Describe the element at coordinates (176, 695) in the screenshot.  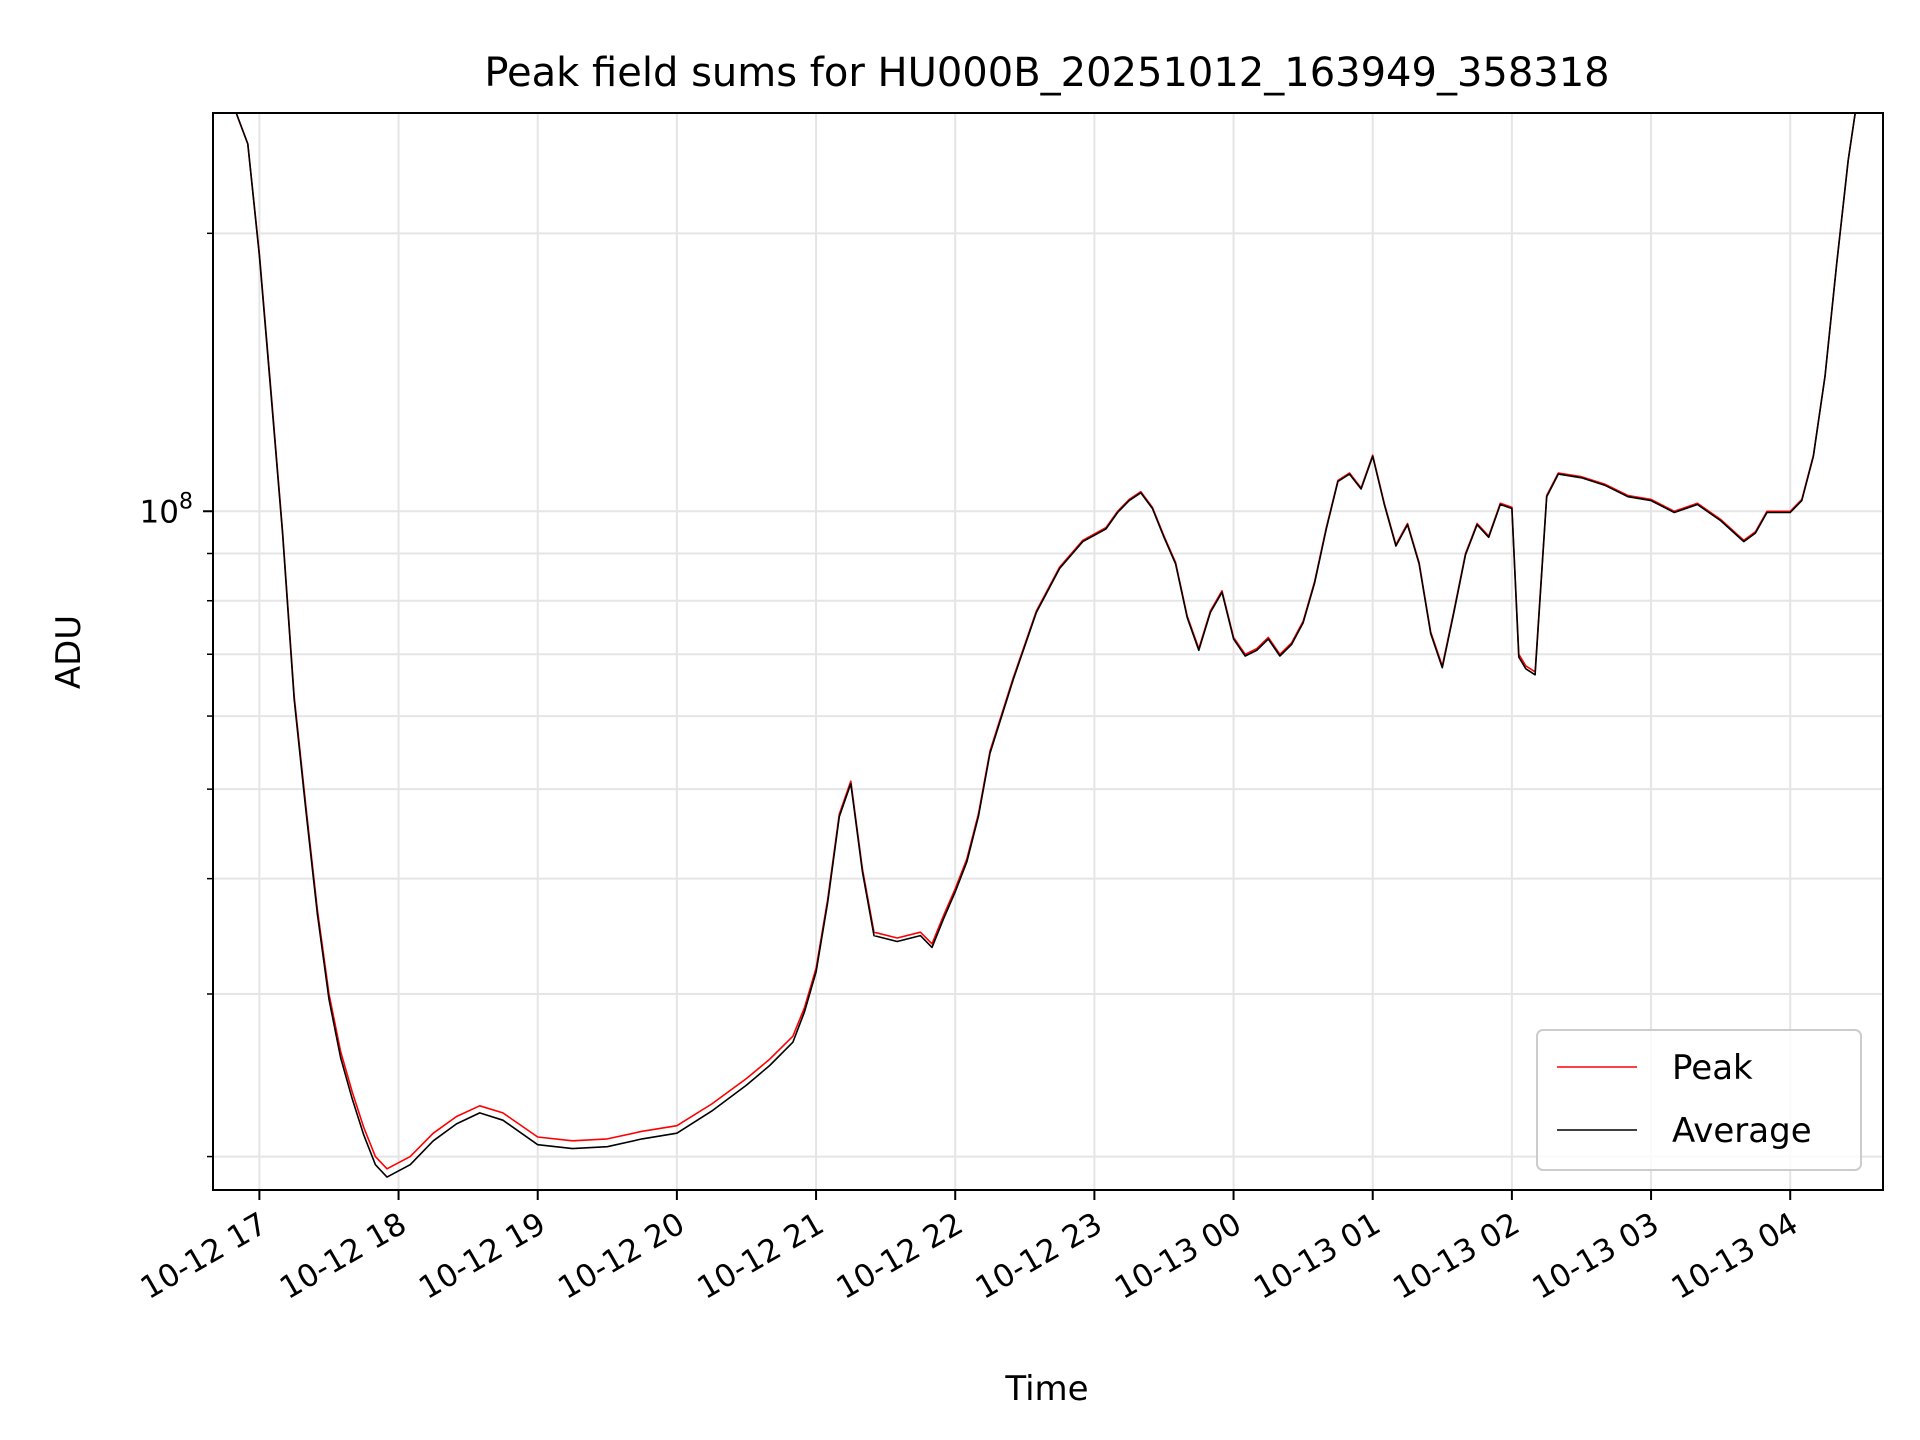
I see `y-axis: 108` at that location.